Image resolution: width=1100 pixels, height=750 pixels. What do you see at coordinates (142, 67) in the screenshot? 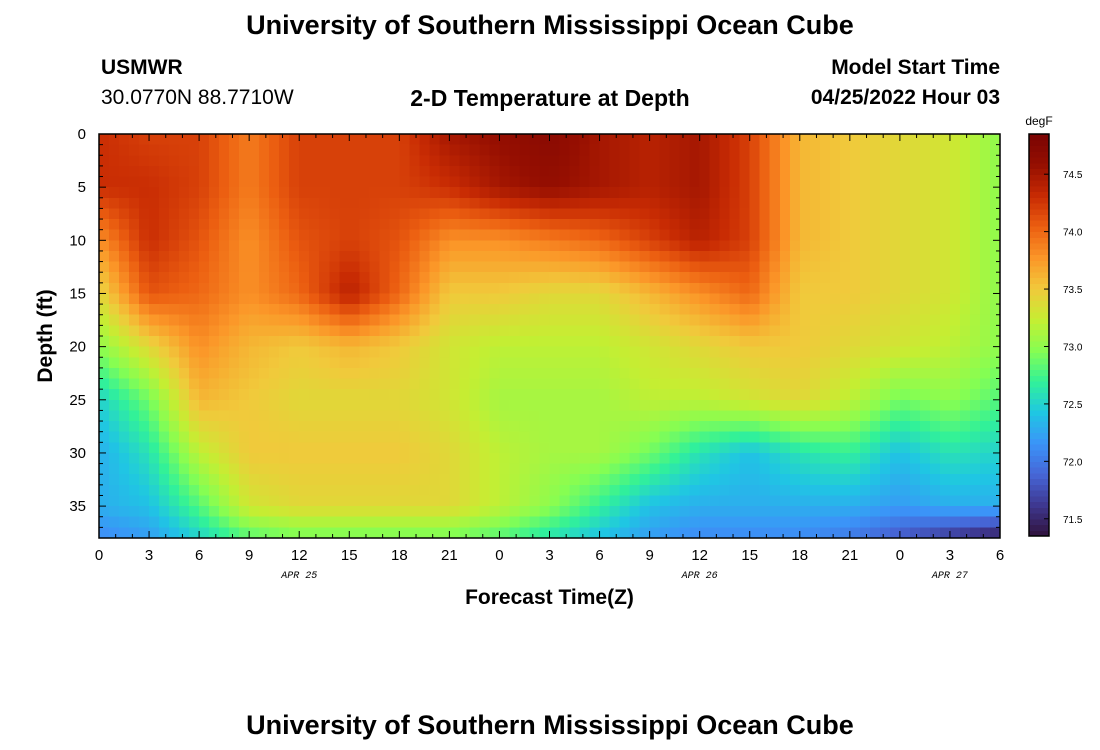
I see `station-name: USMWR` at bounding box center [142, 67].